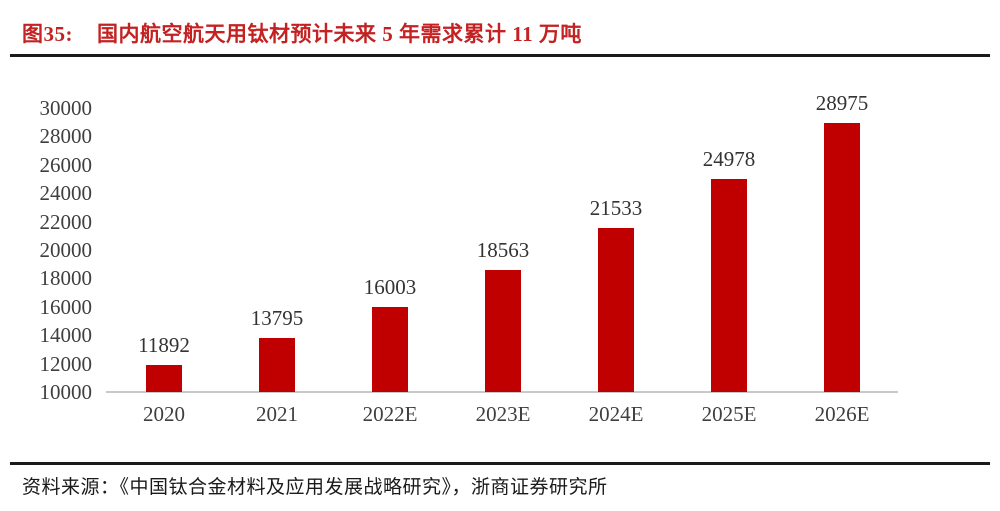 The image size is (1000, 511). I want to click on y-tick-label: 28000, so click(66, 136).